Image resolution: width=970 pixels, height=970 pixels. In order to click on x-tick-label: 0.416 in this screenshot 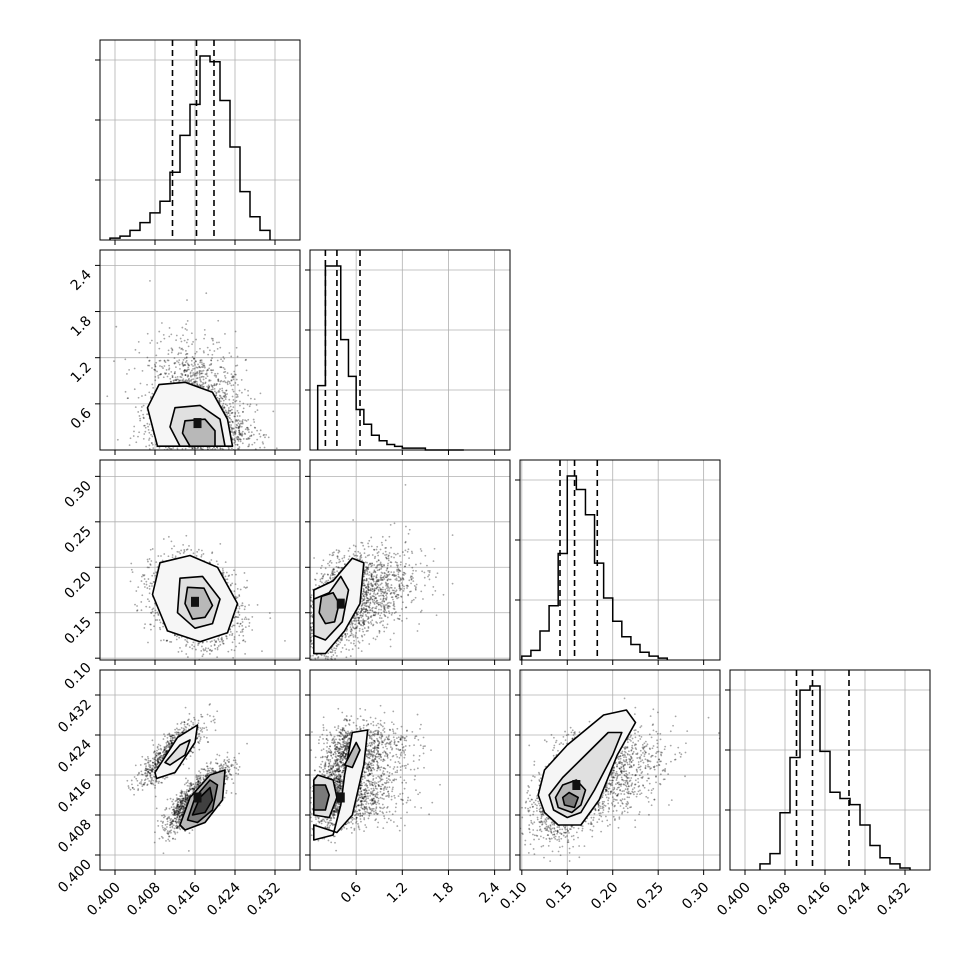, I will do `click(814, 899)`.